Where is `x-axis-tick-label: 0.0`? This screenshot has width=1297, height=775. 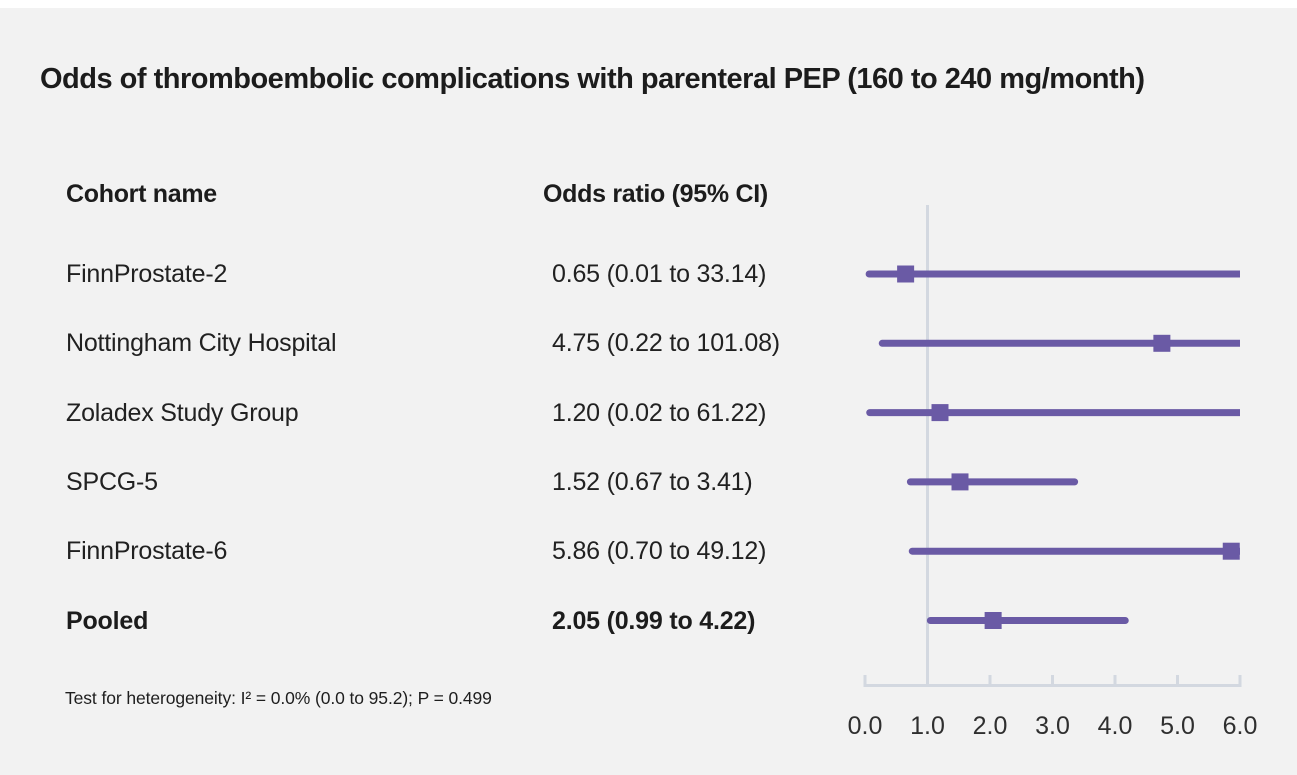
x-axis-tick-label: 0.0 is located at coordinates (865, 726).